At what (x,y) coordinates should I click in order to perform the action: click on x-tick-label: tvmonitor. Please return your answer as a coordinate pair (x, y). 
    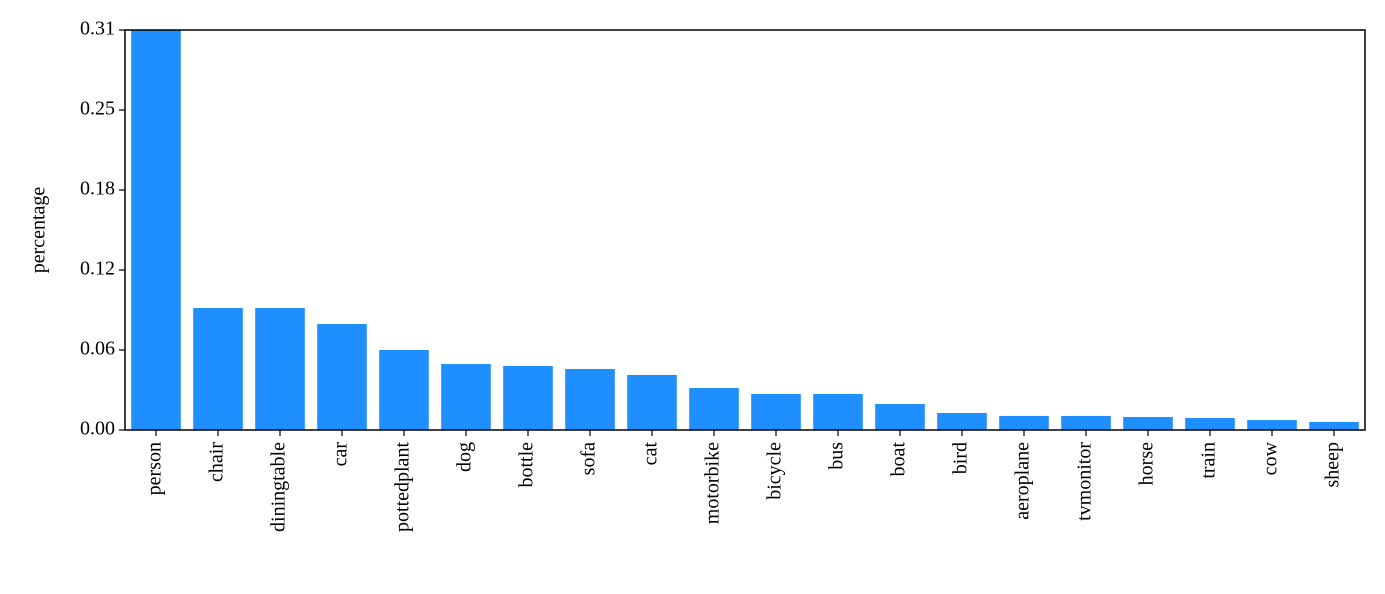
    Looking at the image, I should click on (1085, 481).